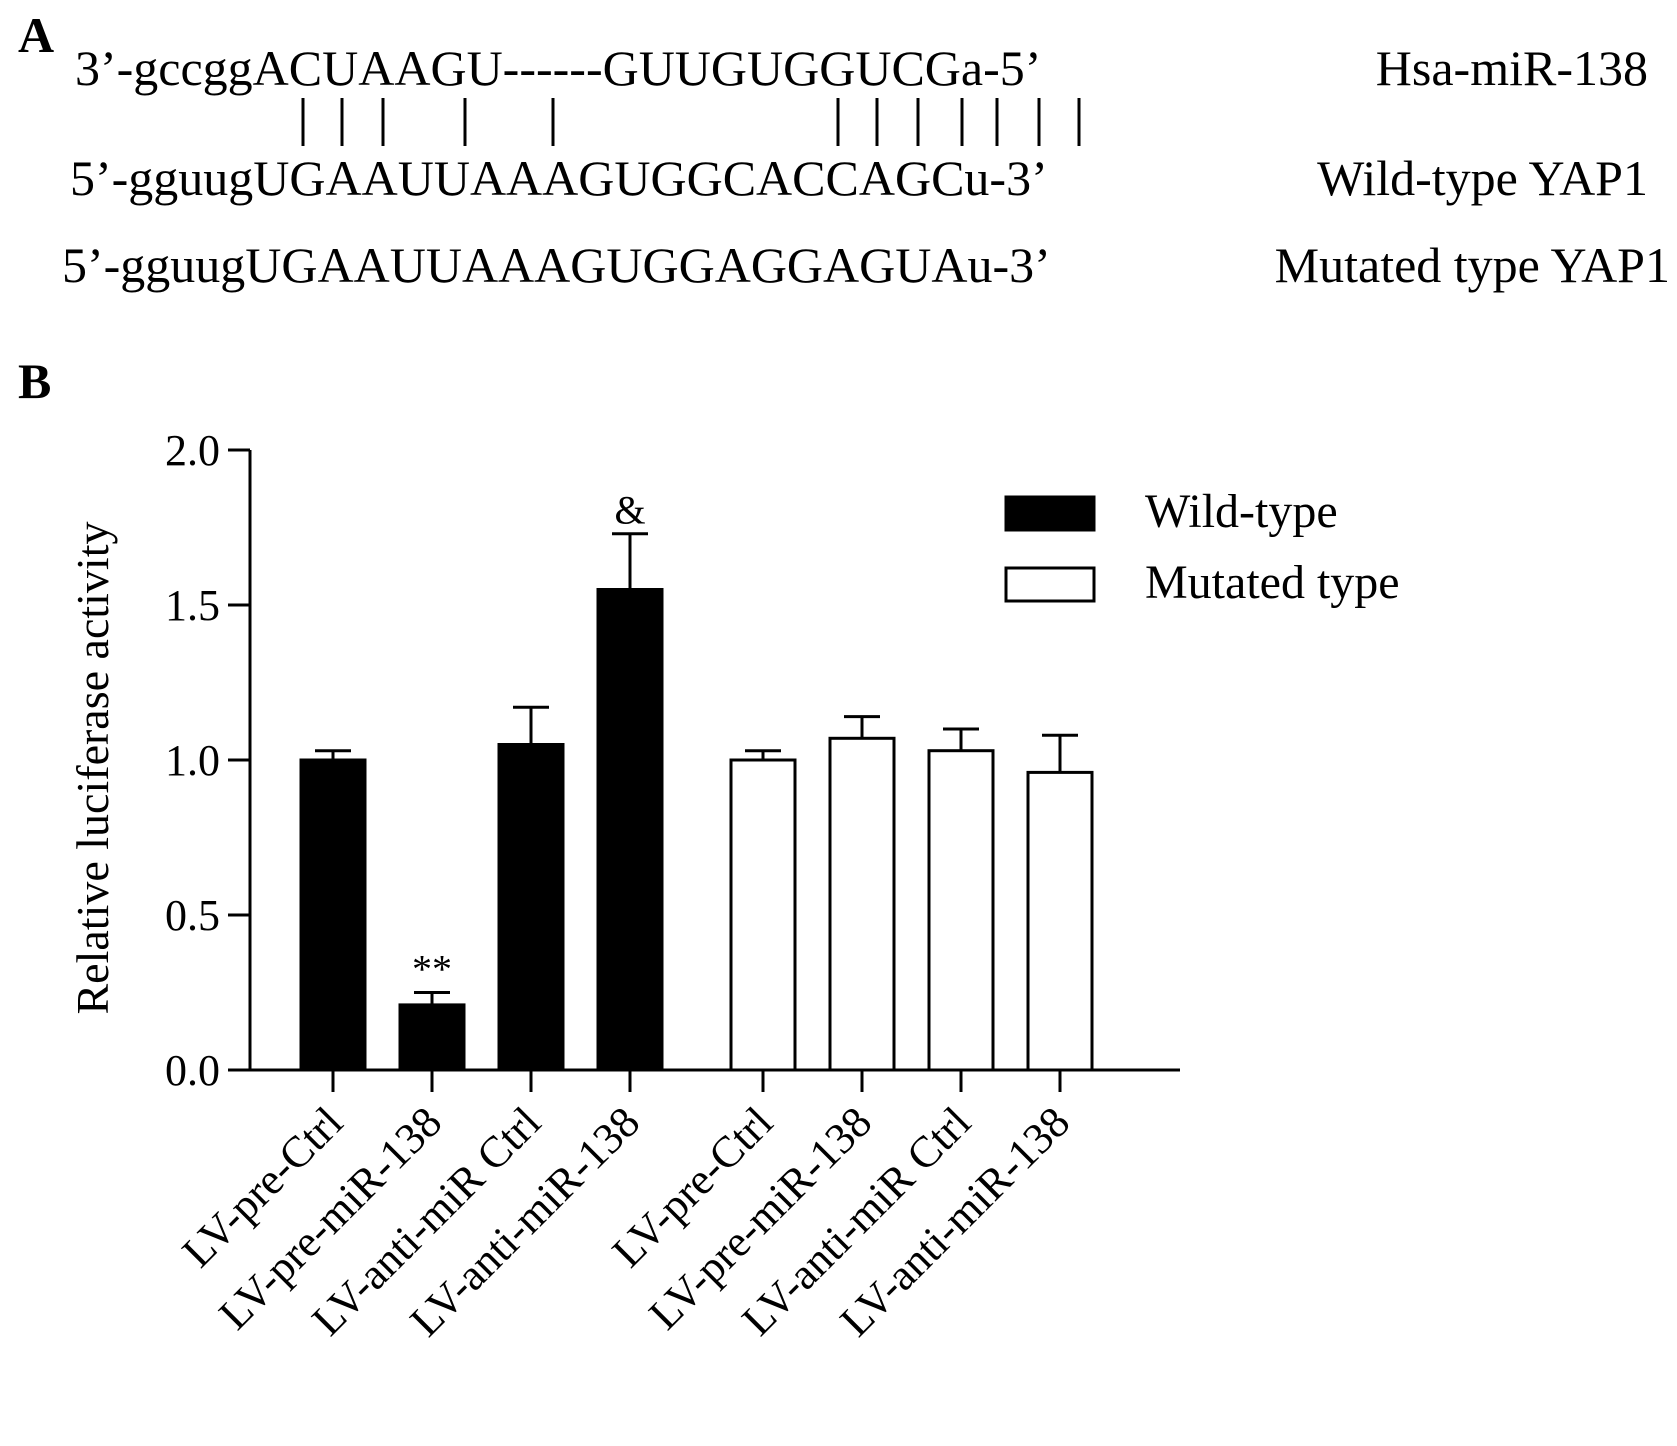 The width and height of the screenshot is (1677, 1446). What do you see at coordinates (1472, 265) in the screenshot?
I see `mutated-name: Mutated type YAP1` at bounding box center [1472, 265].